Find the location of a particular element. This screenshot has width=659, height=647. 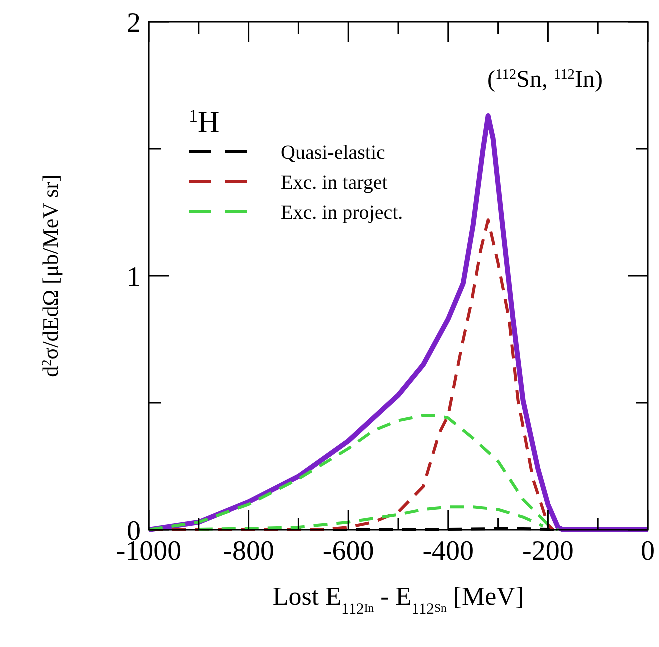

annotation: $^{1}$H is located at coordinates (204, 122).